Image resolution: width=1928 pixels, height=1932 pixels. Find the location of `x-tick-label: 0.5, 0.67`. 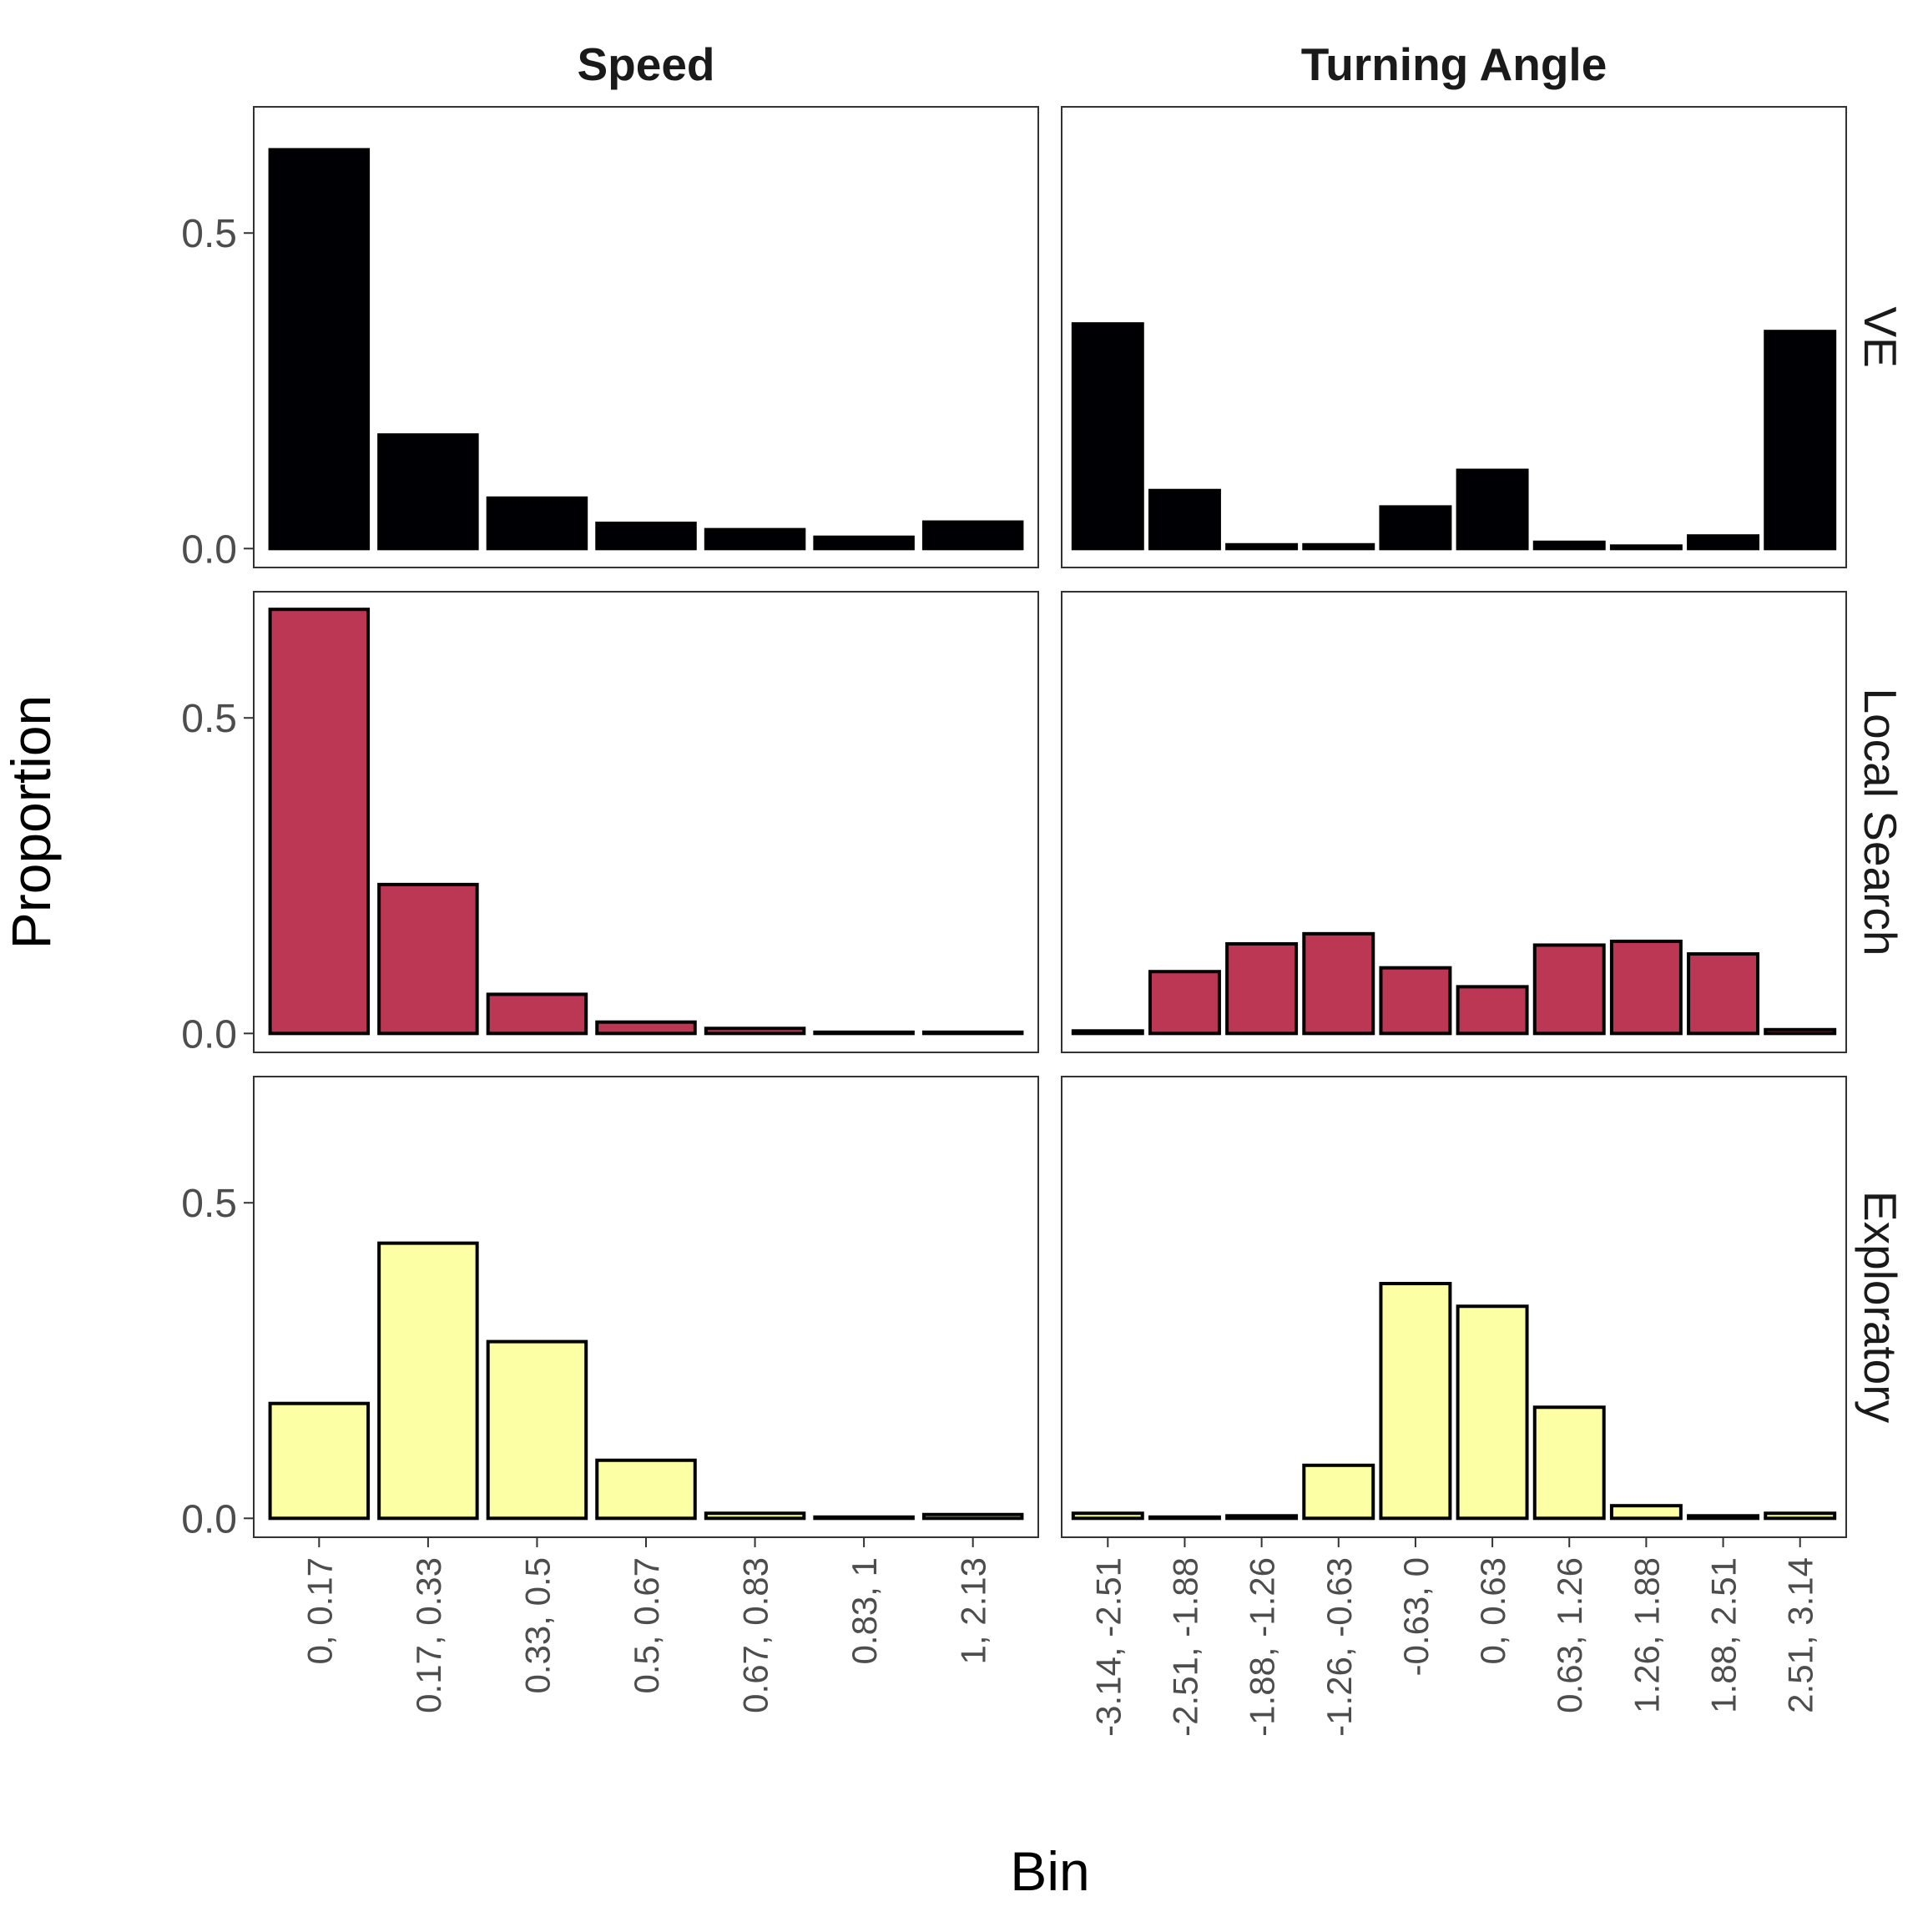

x-tick-label: 0.5, 0.67 is located at coordinates (646, 1625).